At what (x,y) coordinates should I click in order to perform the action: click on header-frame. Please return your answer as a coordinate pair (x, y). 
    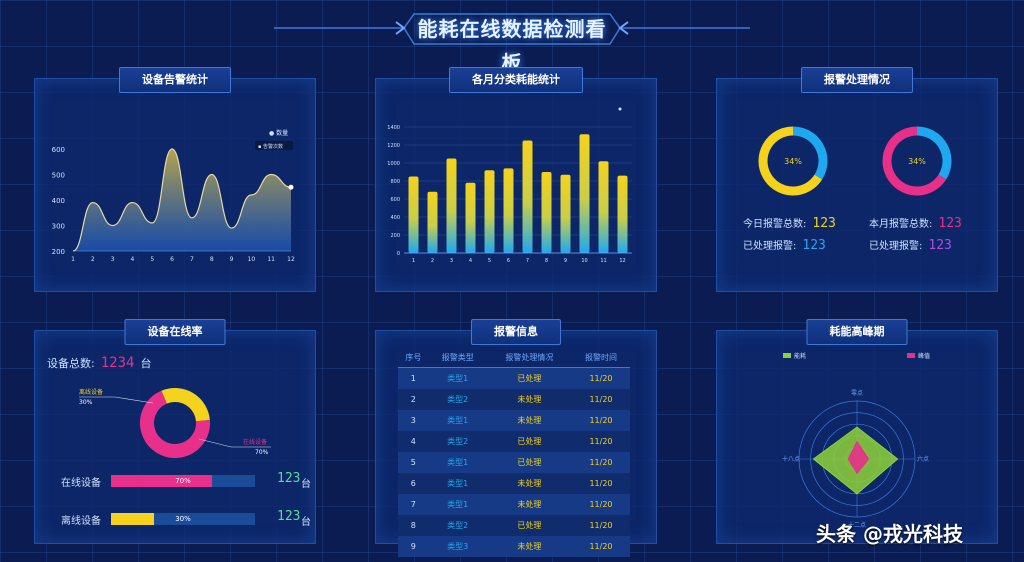
    Looking at the image, I should click on (512, 29).